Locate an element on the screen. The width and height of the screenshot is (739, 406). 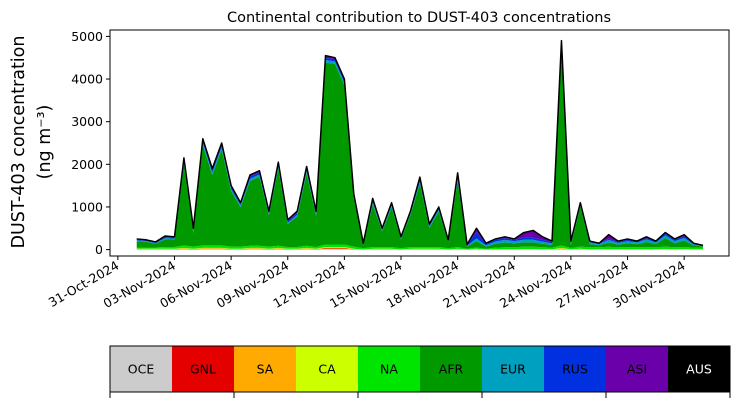
legend-label-sa: SA is located at coordinates (265, 369).